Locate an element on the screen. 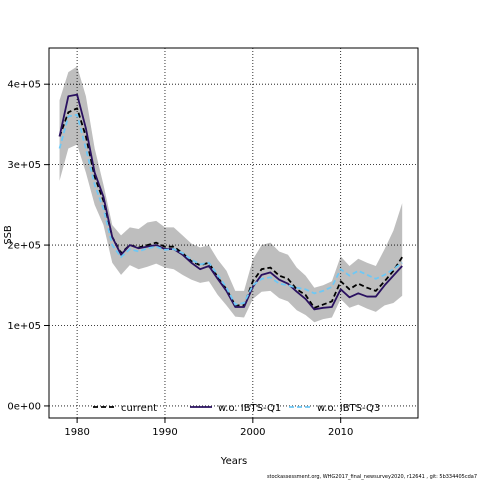 This screenshot has width=480, height=480. y-axis-title: SSB is located at coordinates (8, 235).